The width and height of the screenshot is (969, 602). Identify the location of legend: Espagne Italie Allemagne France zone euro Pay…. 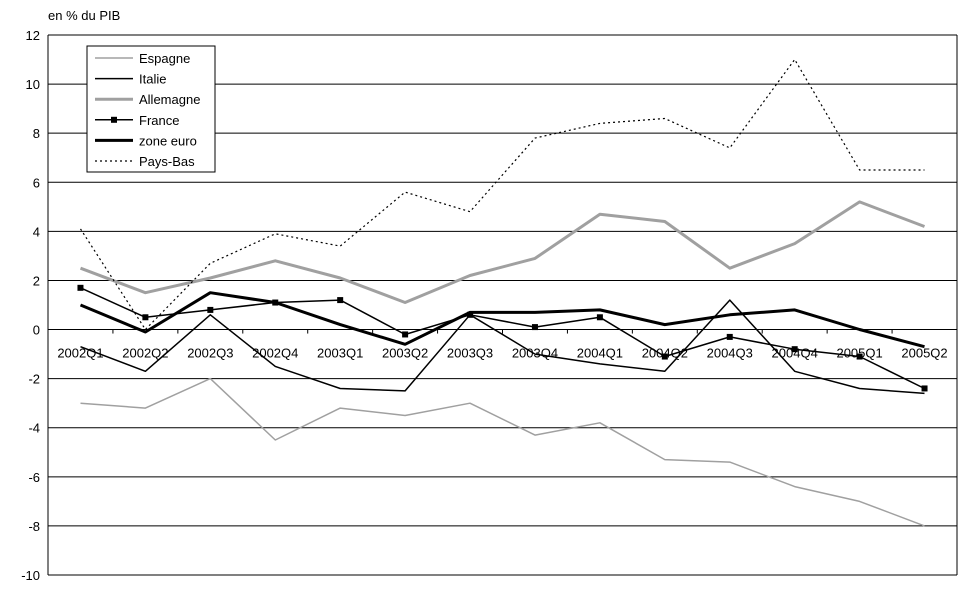
(151, 109).